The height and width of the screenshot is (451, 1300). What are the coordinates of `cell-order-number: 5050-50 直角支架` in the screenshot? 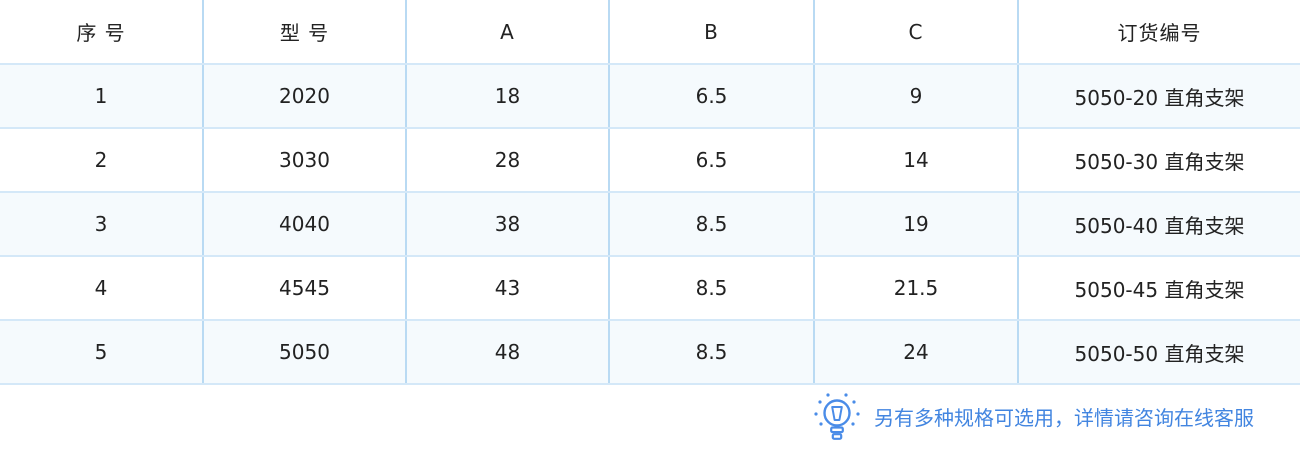 It's located at (1159, 352).